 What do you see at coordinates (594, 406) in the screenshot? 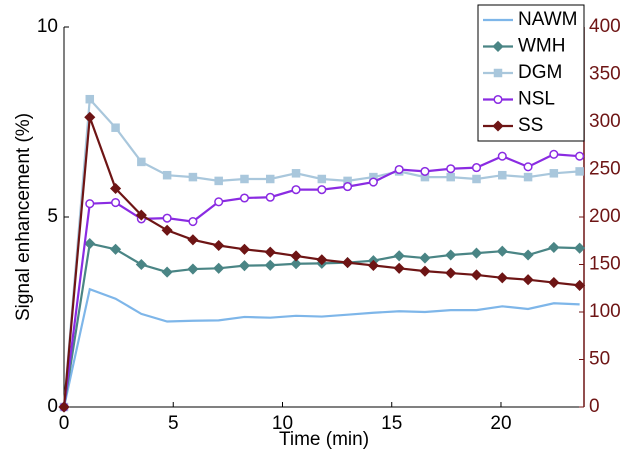
I see `y2-tick-label: 0` at bounding box center [594, 406].